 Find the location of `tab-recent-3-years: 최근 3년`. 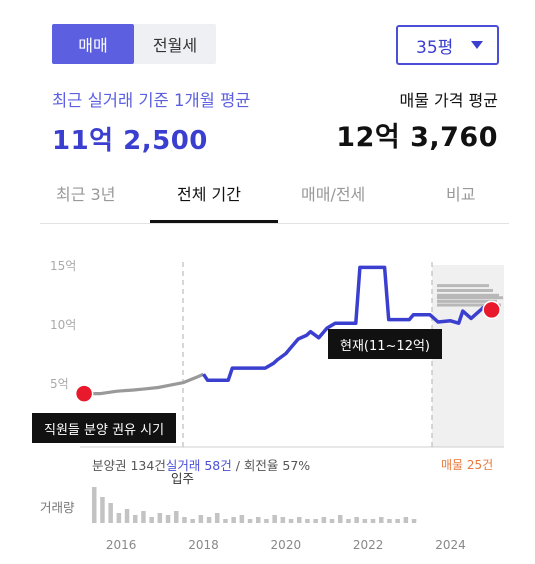

tab-recent-3-years: 최근 3년 is located at coordinates (86, 194).